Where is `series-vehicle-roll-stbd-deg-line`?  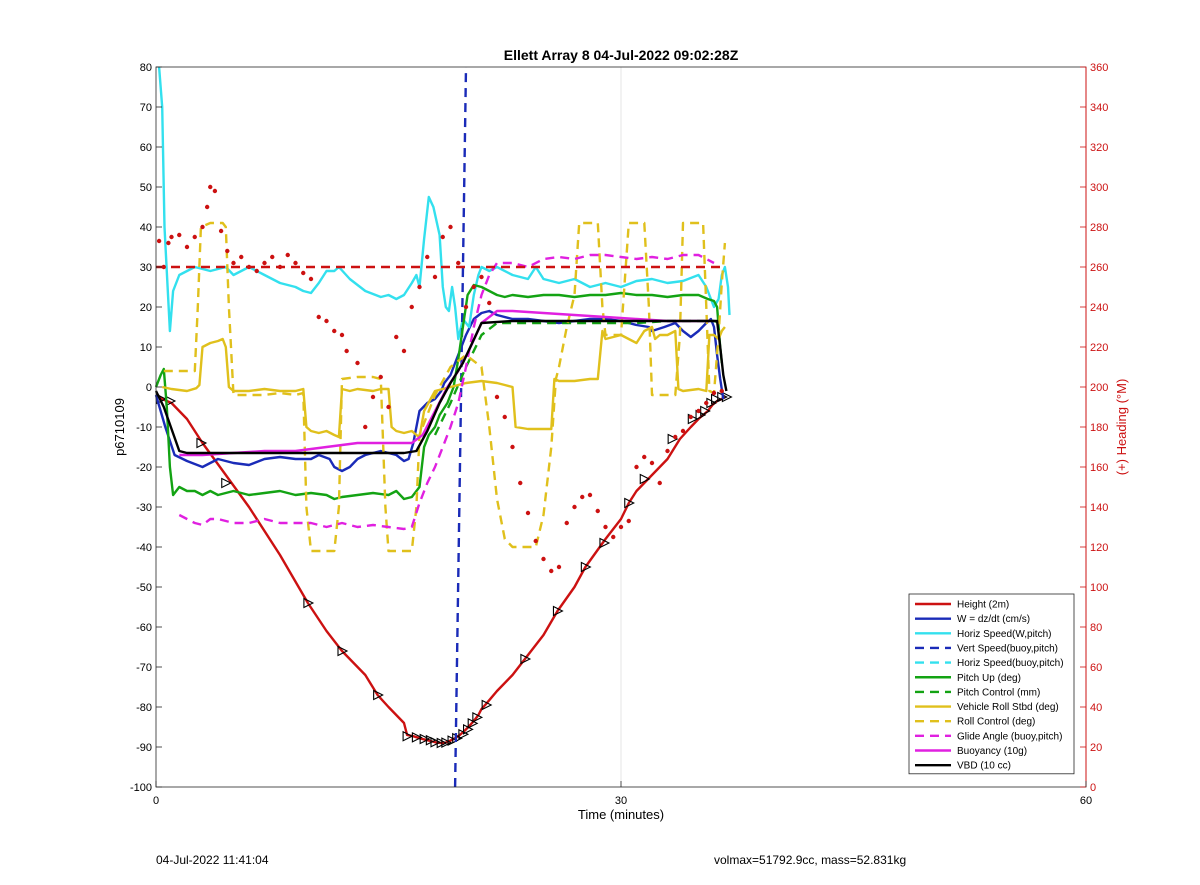 series-vehicle-roll-stbd-deg-line is located at coordinates (443, 382).